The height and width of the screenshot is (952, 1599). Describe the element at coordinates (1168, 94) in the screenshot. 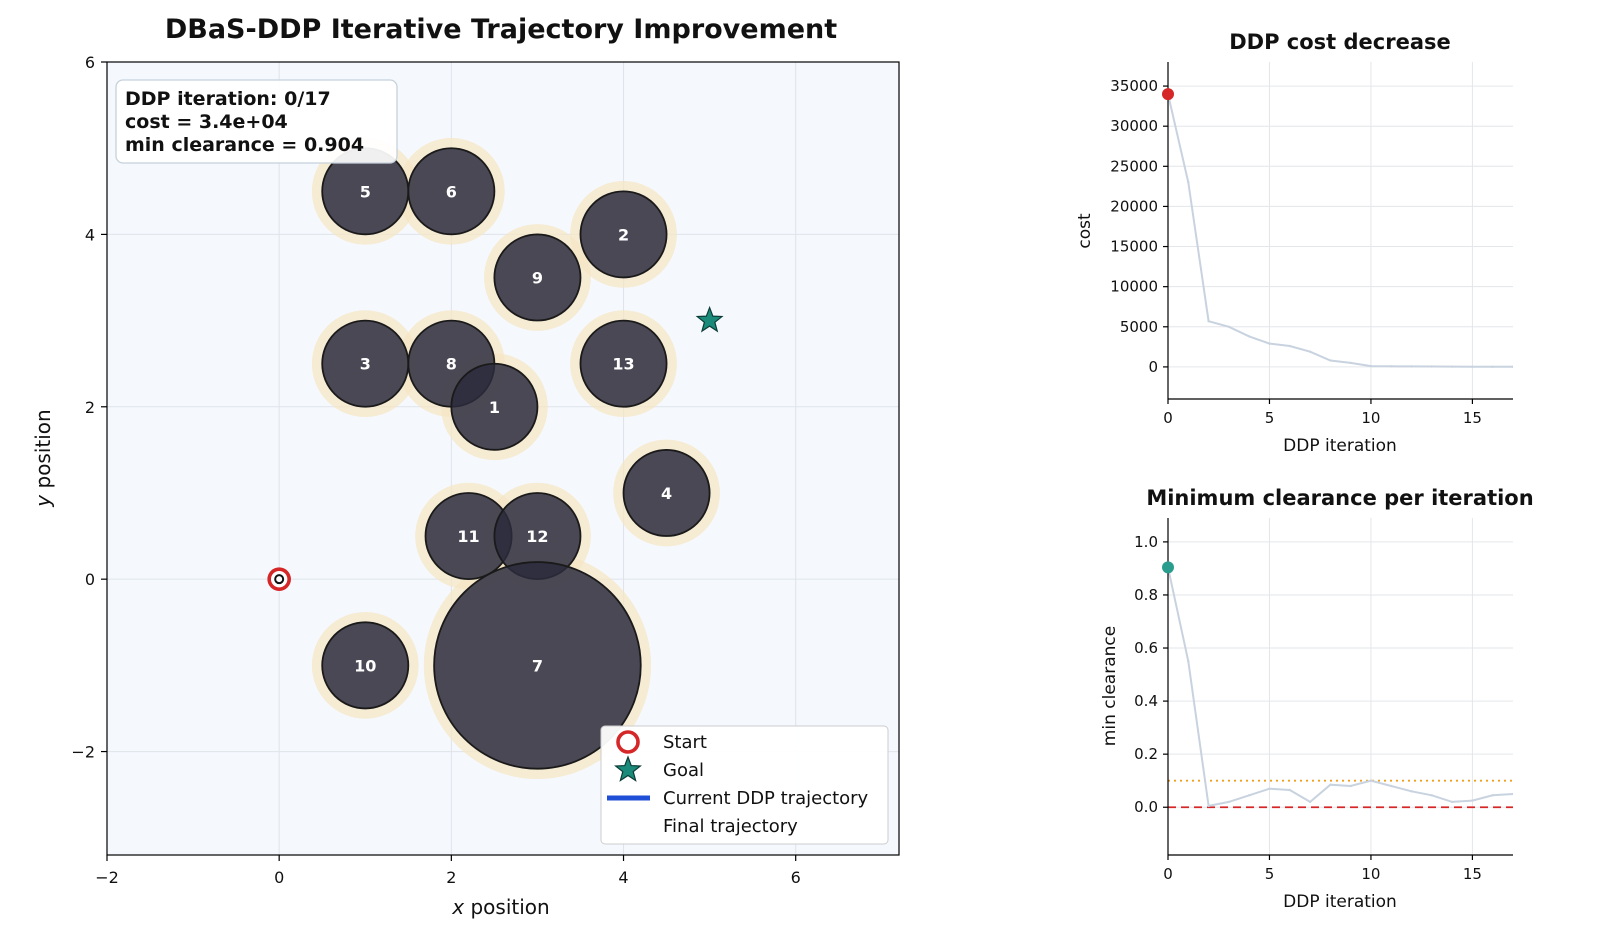

I see `current-cost-marker` at that location.